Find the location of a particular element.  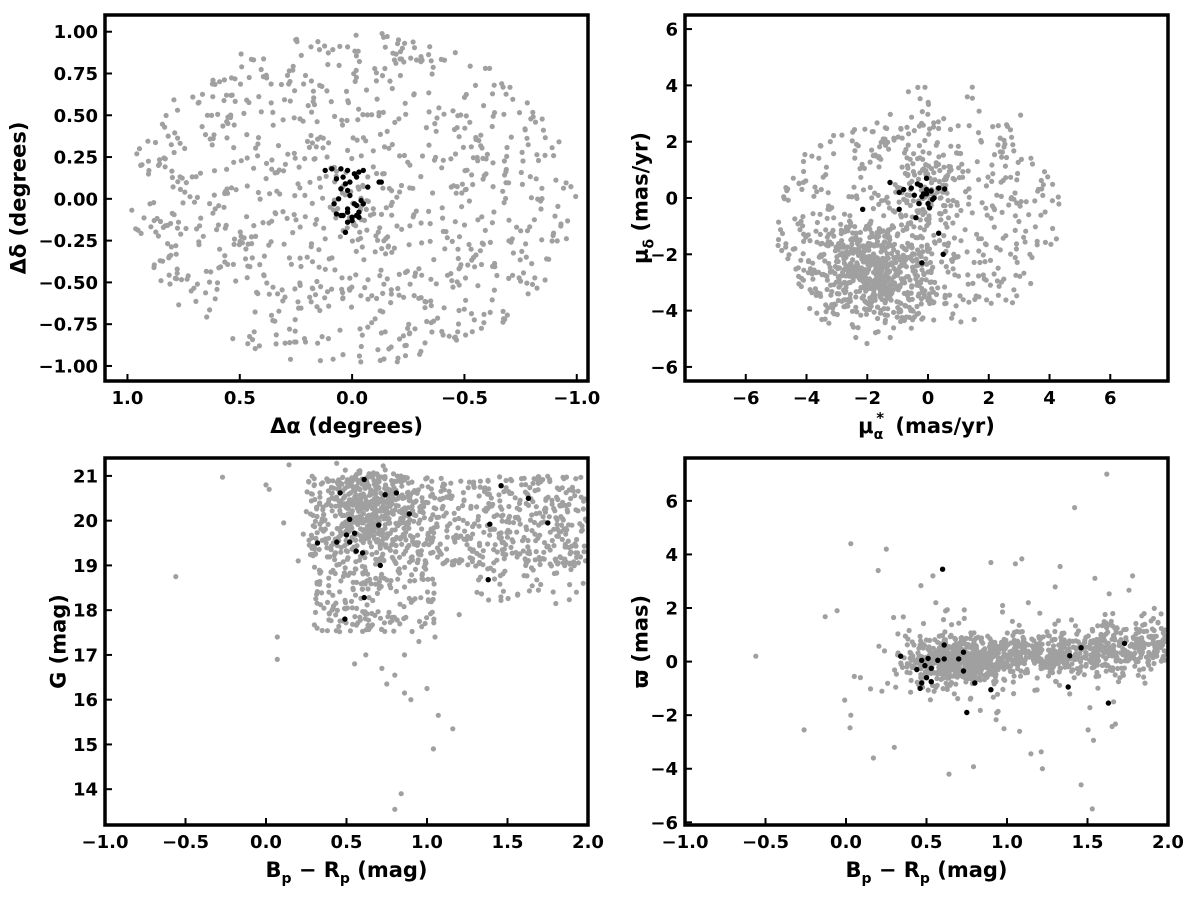

x-tick-label: −2 is located at coordinates (867, 398).